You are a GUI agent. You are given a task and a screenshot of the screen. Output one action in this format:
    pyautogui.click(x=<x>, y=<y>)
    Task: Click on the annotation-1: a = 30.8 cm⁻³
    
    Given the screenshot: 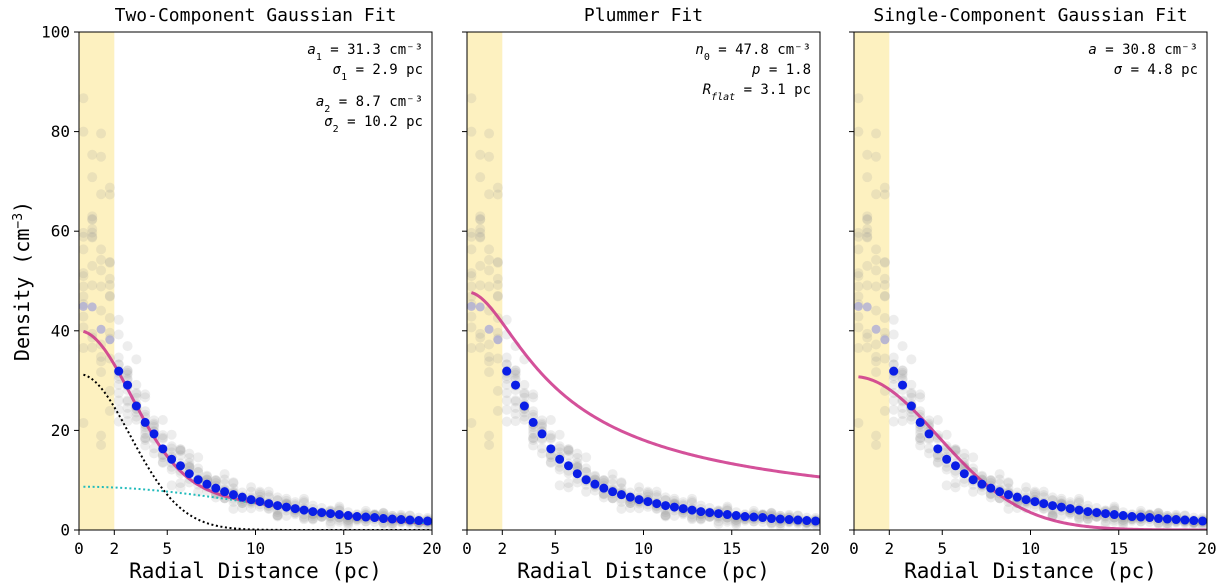 What is the action you would take?
    pyautogui.click(x=1143, y=50)
    